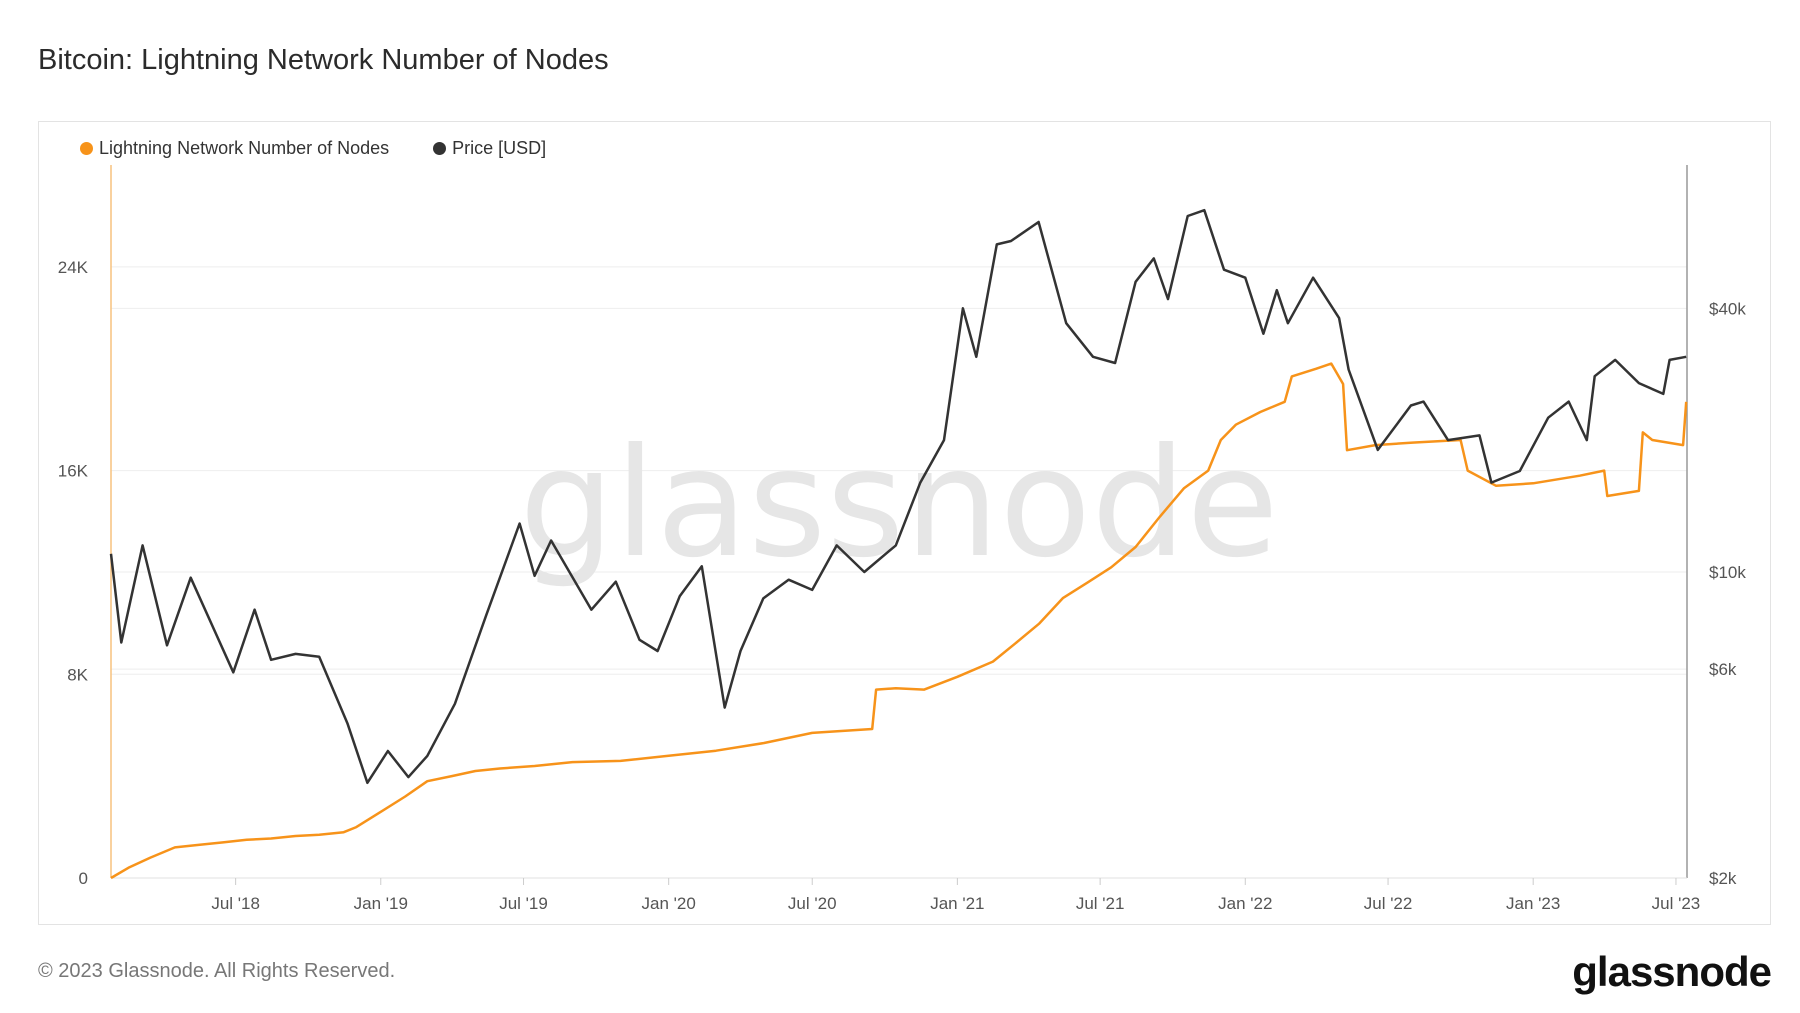 This screenshot has height=1013, width=1800. Describe the element at coordinates (381, 903) in the screenshot. I see `x-tick-label: Jan '19` at that location.